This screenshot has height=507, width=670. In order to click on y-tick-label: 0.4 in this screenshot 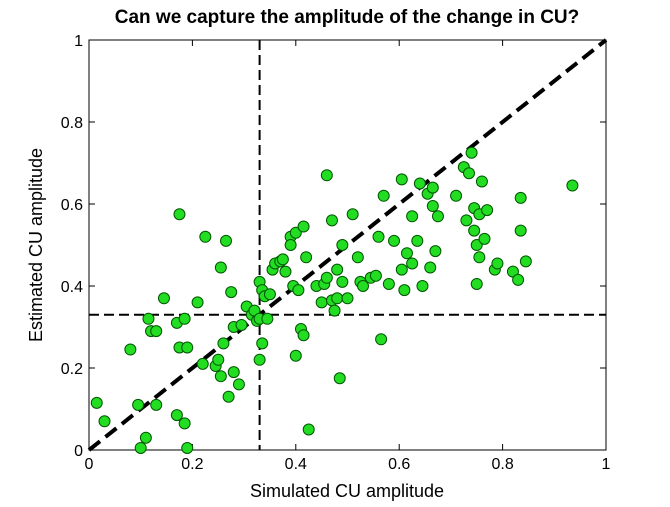, I will do `click(72, 287)`.